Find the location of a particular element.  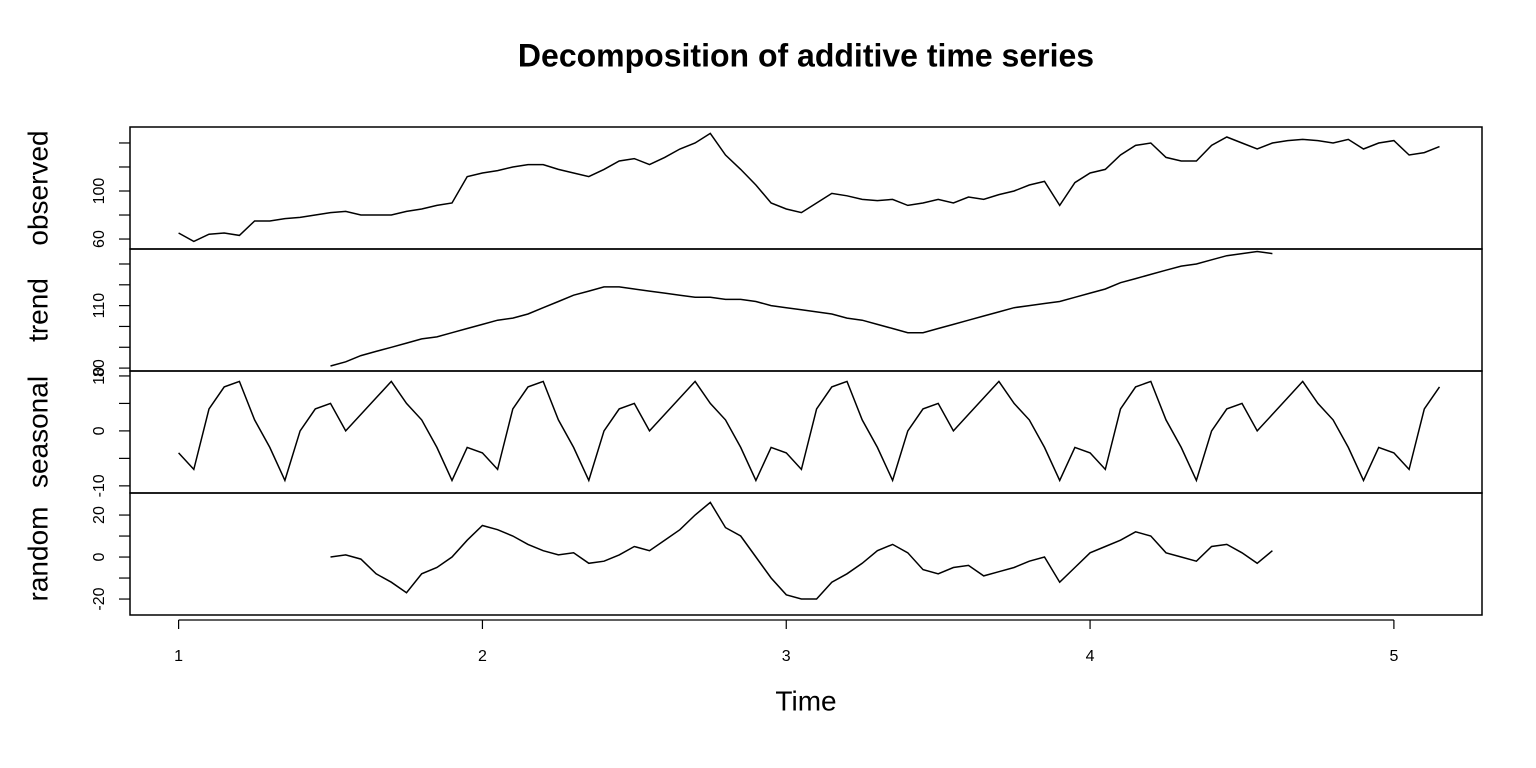

y-tick-label: -10 is located at coordinates (99, 485).